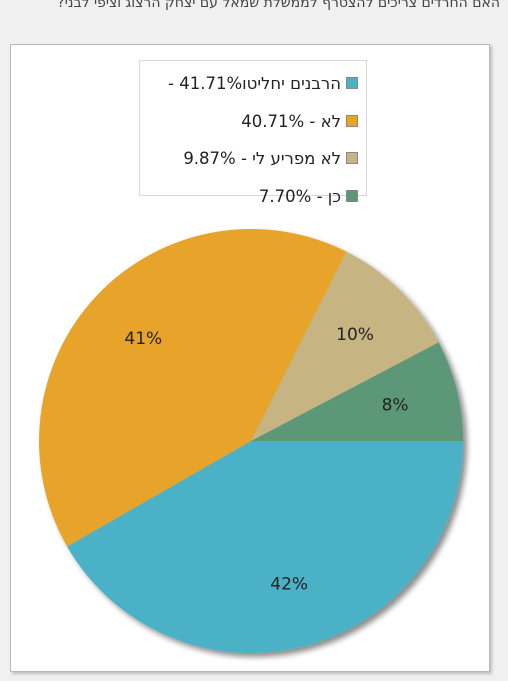  I want to click on pie-label-dont-mind: 10%, so click(355, 335).